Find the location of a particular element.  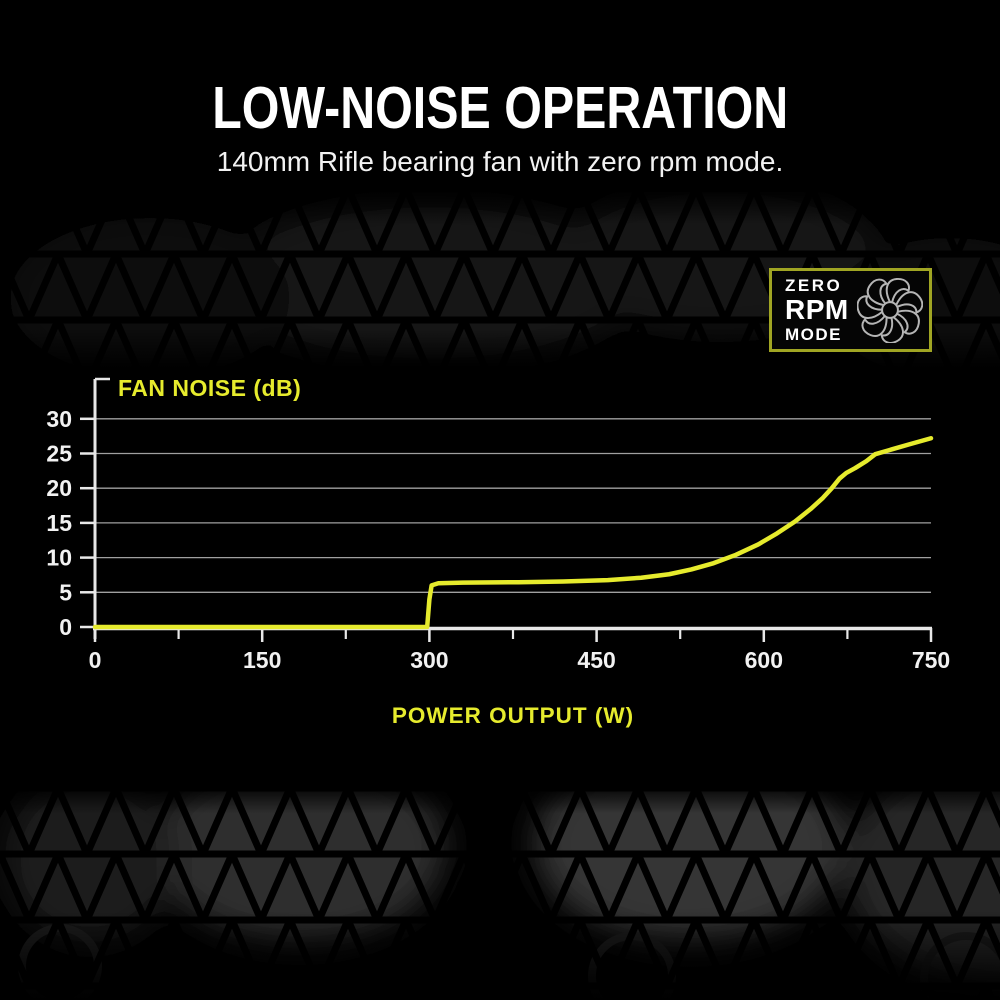

y-axis-ticks-labels: 0 5 10 15 20 25 30 is located at coordinates (70, 523).